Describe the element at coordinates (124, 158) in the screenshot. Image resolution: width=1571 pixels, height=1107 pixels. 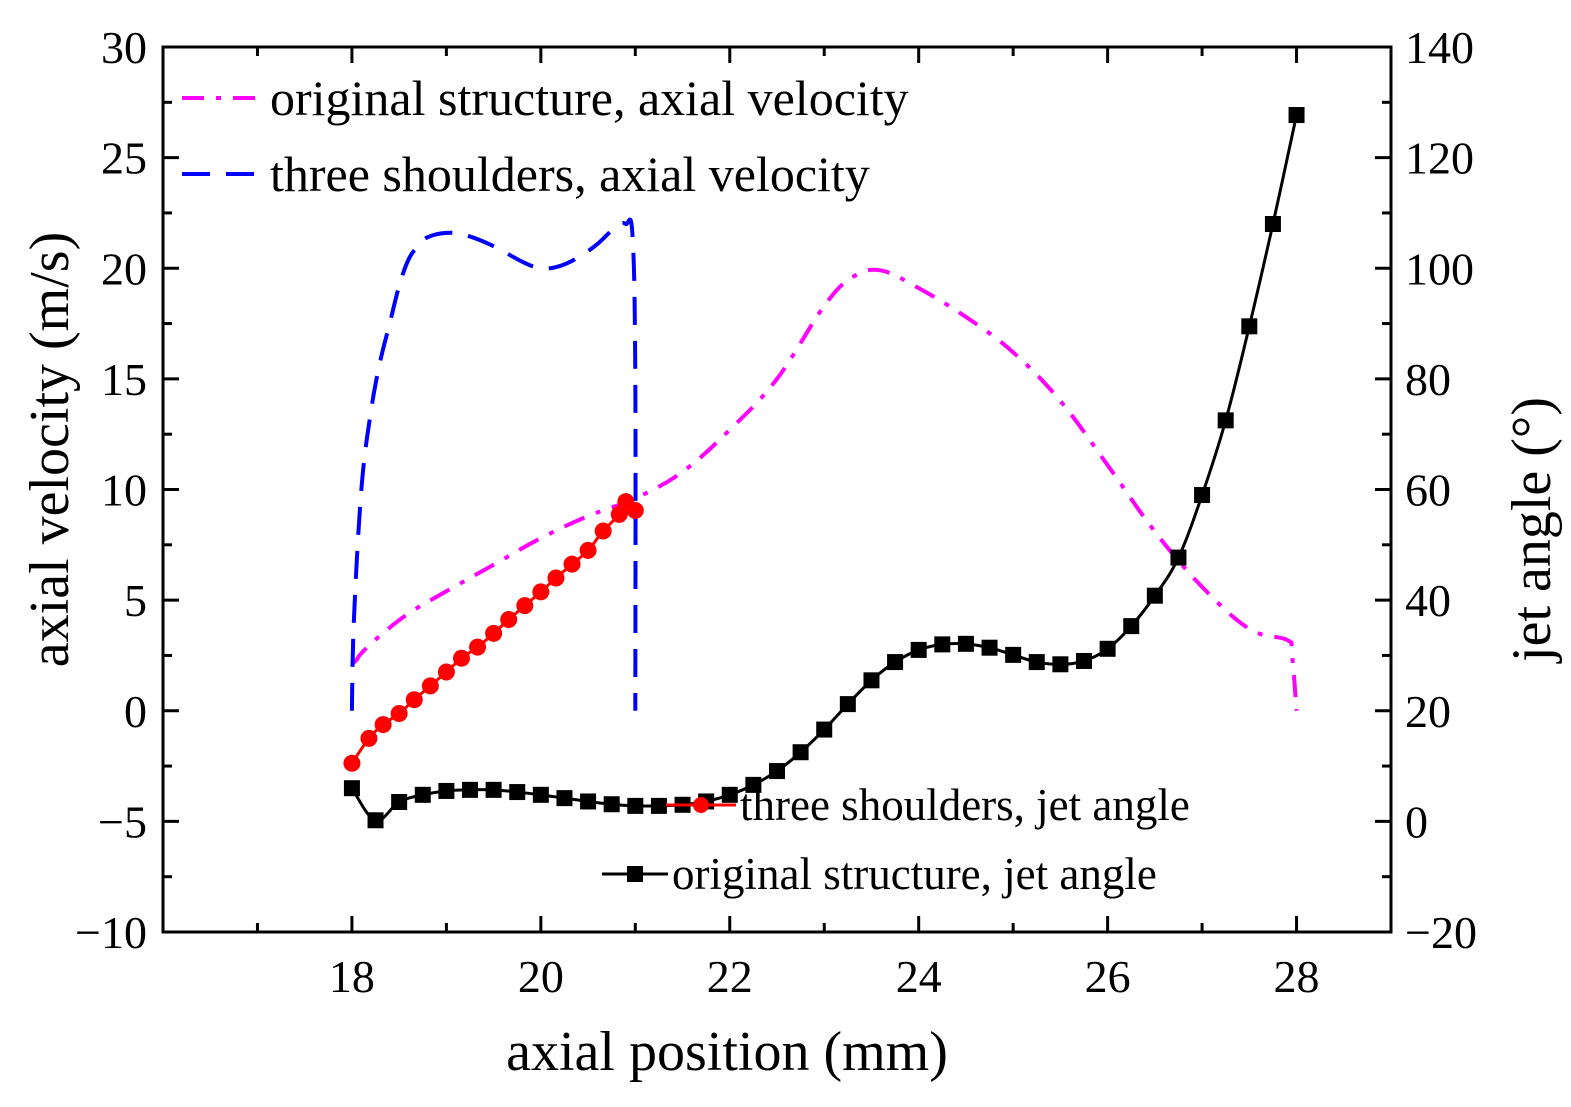
I see `y-tick-label: 25` at that location.